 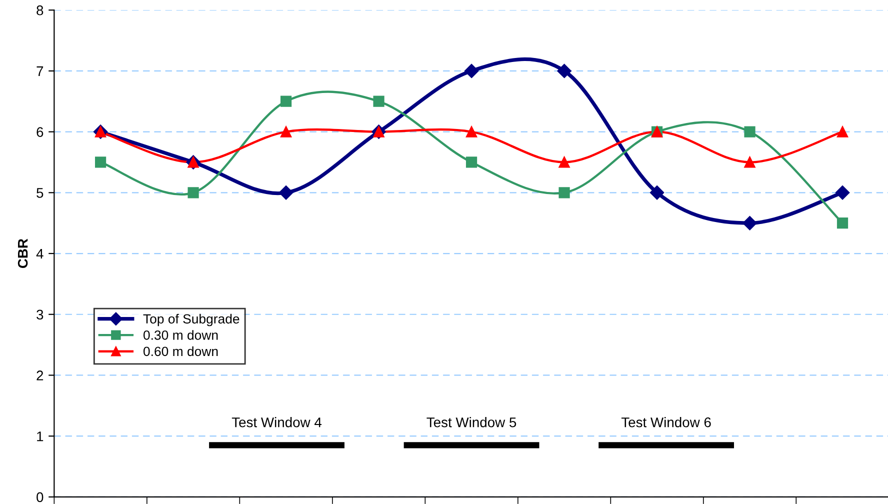 I want to click on y-tick-label: 3, so click(x=40, y=315).